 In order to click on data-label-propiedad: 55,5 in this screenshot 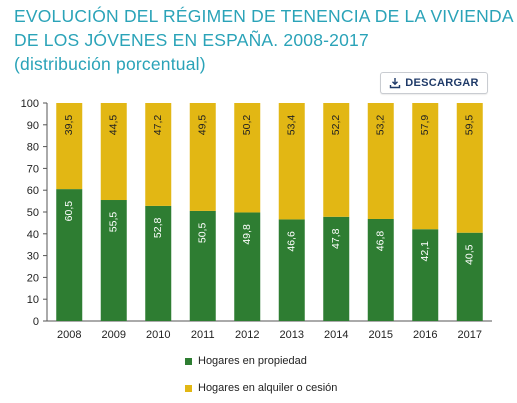, I will do `click(114, 222)`.